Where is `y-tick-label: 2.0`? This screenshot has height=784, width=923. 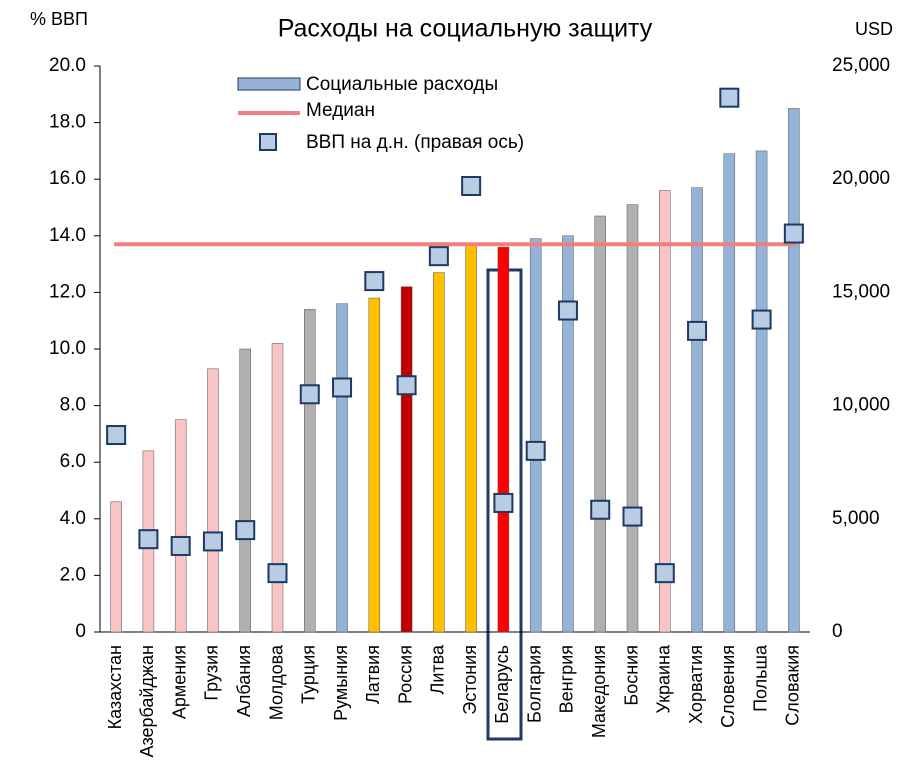
y-tick-label: 2.0 is located at coordinates (73, 574).